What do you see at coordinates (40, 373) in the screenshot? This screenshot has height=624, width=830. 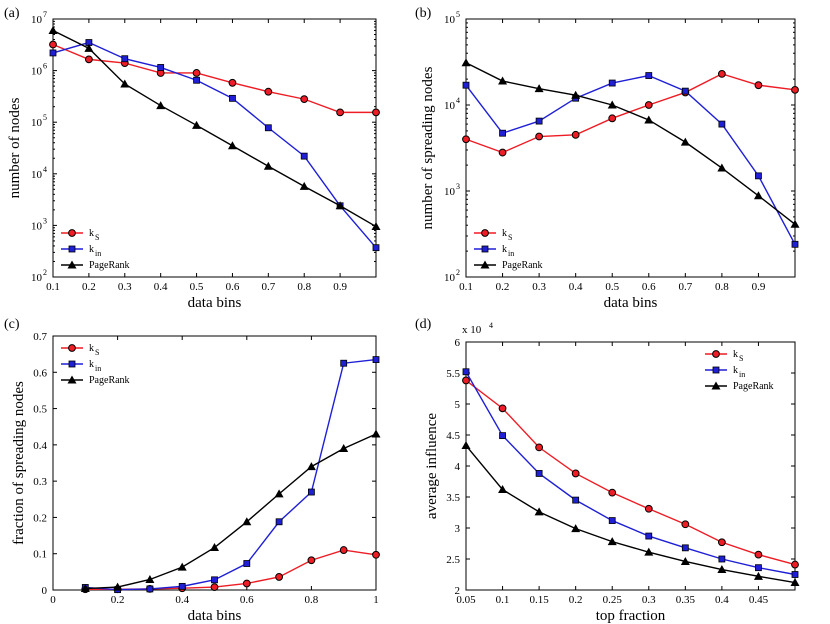 I see `y-tick-label: 0.6` at bounding box center [40, 373].